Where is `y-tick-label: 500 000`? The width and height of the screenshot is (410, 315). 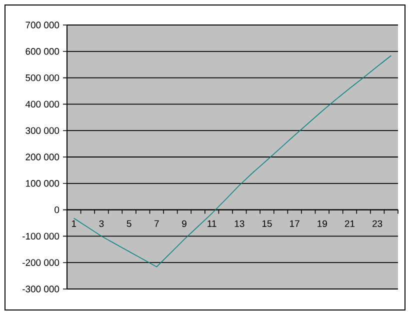
y-tick-label: 500 000 is located at coordinates (43, 78).